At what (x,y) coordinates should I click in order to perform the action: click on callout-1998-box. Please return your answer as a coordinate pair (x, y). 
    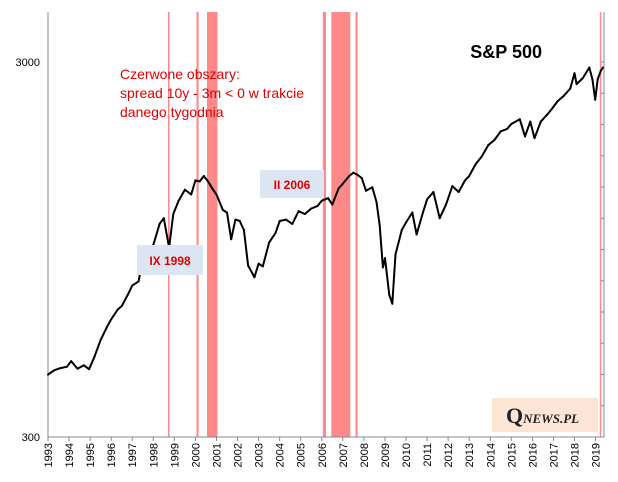
    Looking at the image, I should click on (170, 260).